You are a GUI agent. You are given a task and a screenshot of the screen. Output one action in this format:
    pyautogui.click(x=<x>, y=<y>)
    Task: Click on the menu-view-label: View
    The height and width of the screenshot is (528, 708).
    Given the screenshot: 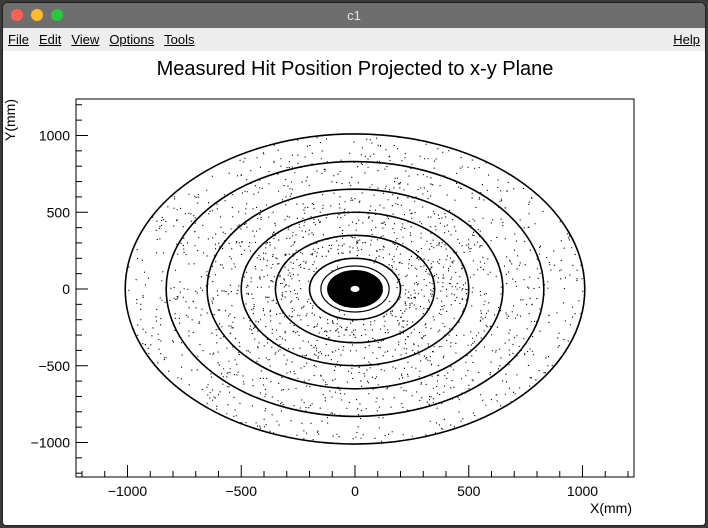 What is the action you would take?
    pyautogui.click(x=85, y=39)
    